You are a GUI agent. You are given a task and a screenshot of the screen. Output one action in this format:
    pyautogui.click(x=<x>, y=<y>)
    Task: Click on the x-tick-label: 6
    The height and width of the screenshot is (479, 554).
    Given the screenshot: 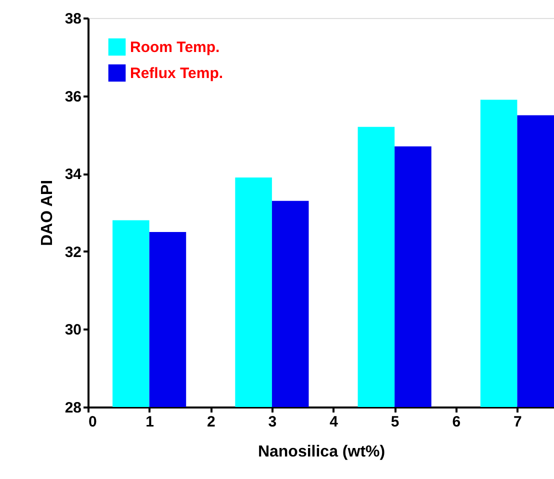 What is the action you would take?
    pyautogui.click(x=456, y=422)
    